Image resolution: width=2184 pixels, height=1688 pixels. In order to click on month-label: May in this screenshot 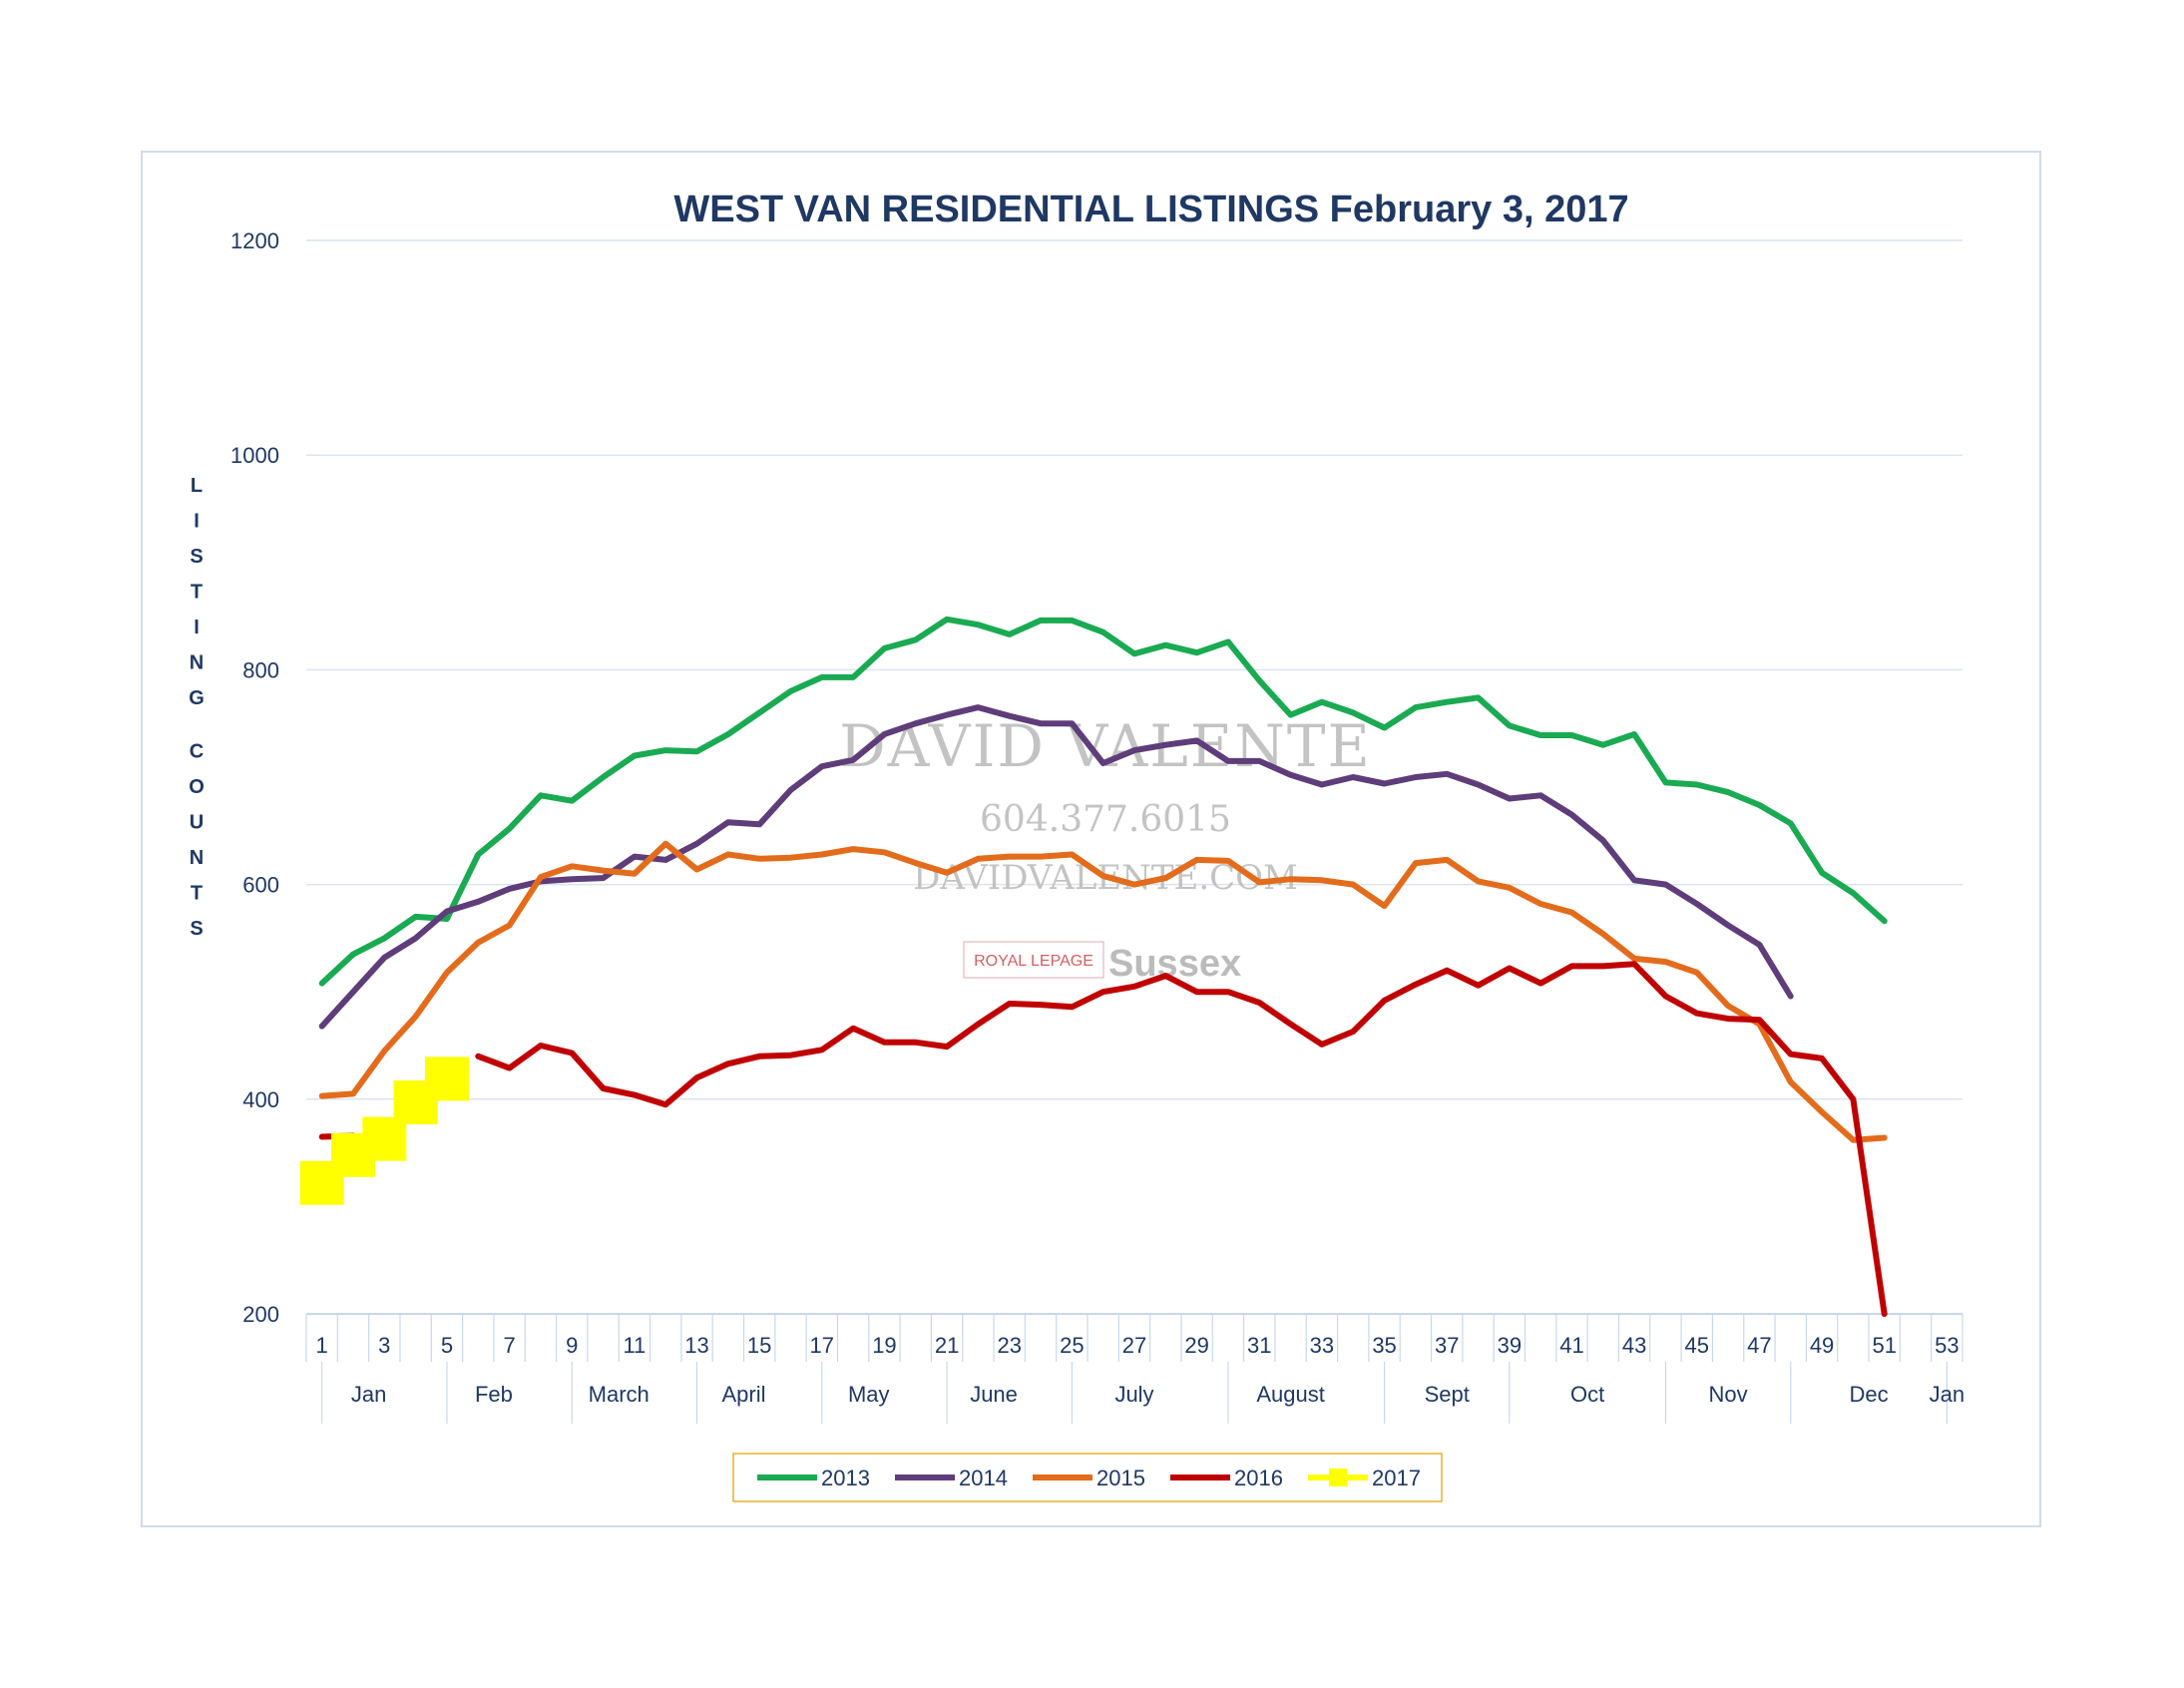, I will do `click(869, 1395)`.